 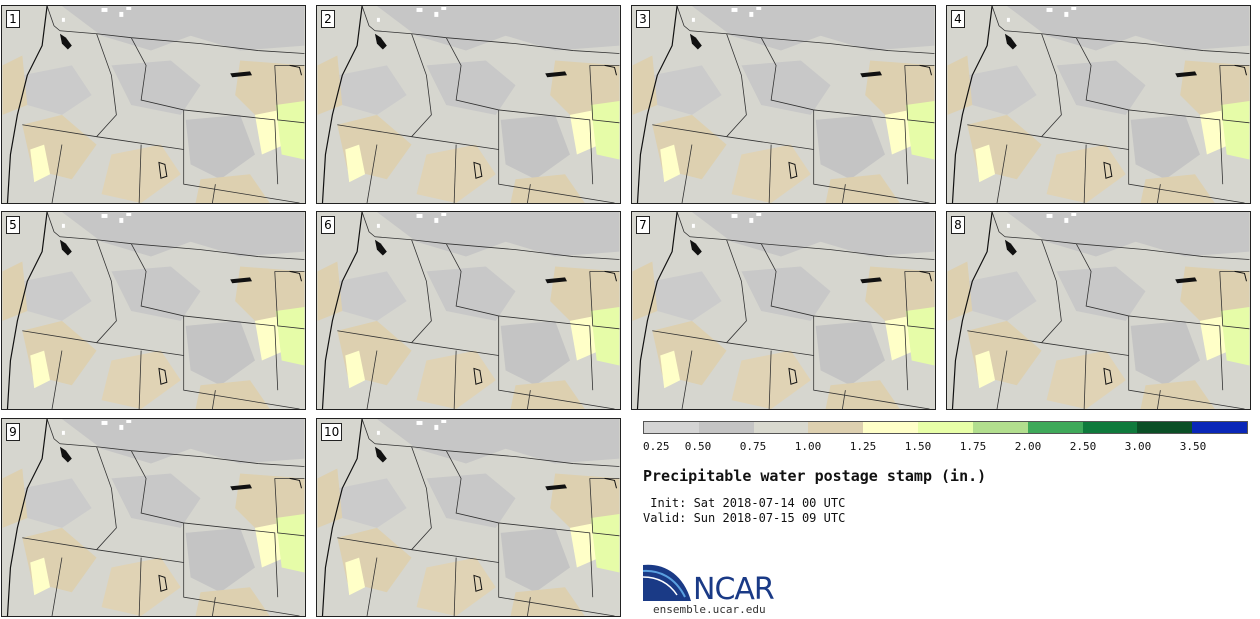 I want to click on colorbar, so click(x=945, y=427).